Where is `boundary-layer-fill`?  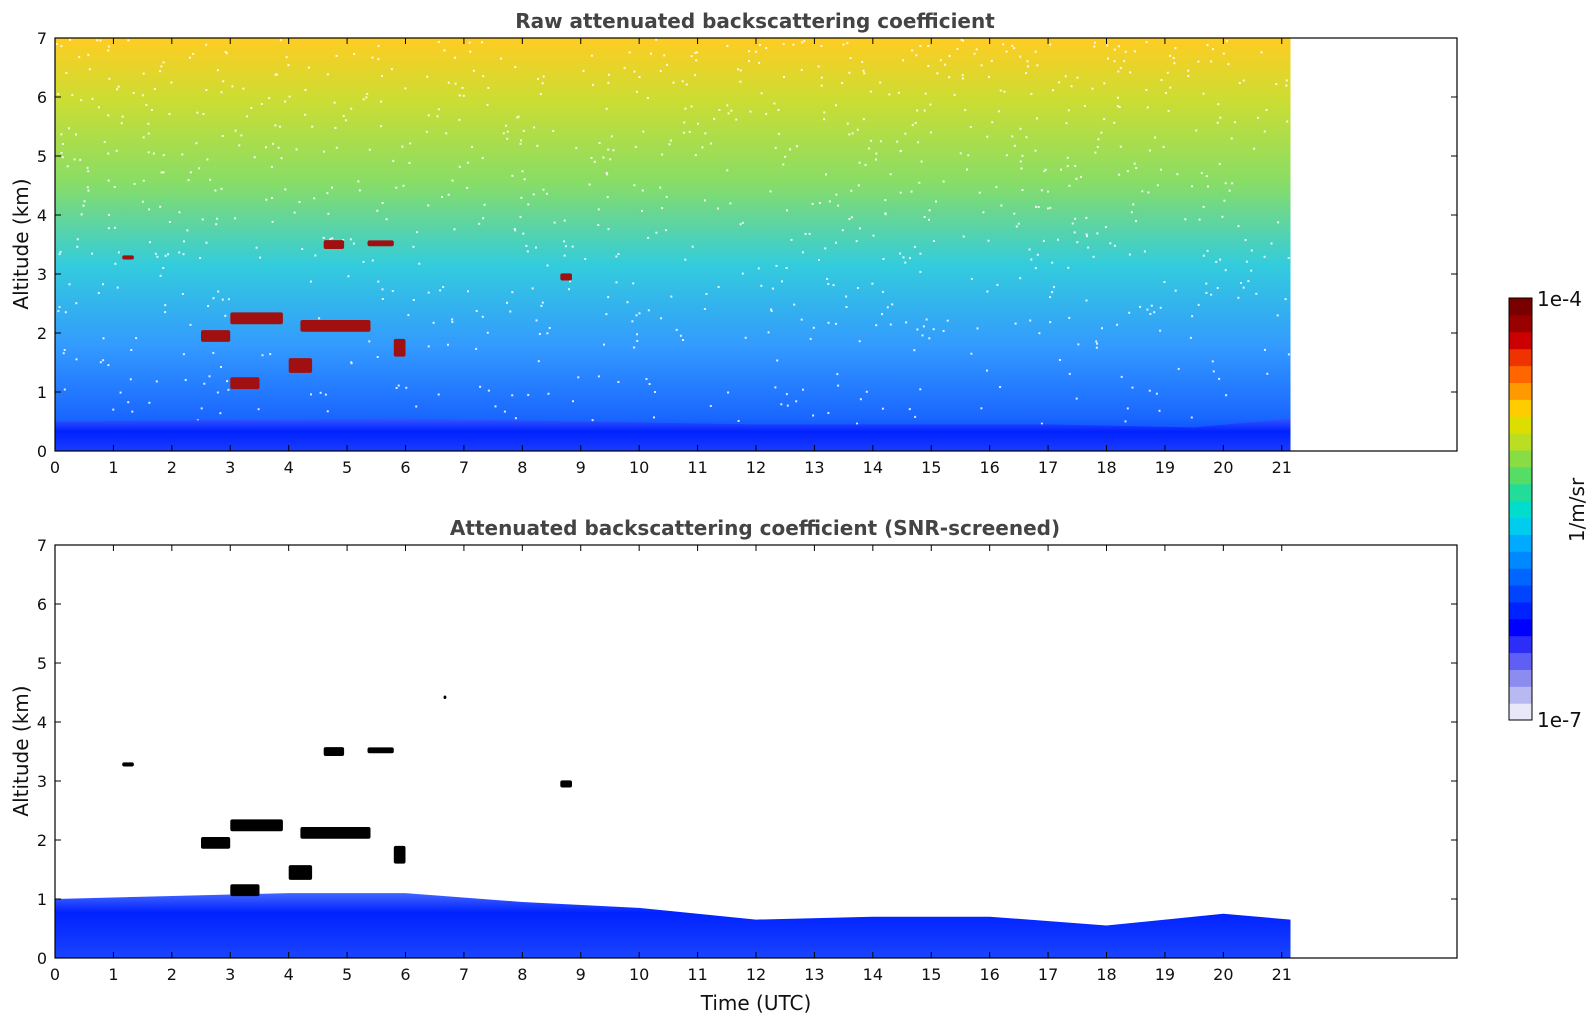
boundary-layer-fill is located at coordinates (673, 925).